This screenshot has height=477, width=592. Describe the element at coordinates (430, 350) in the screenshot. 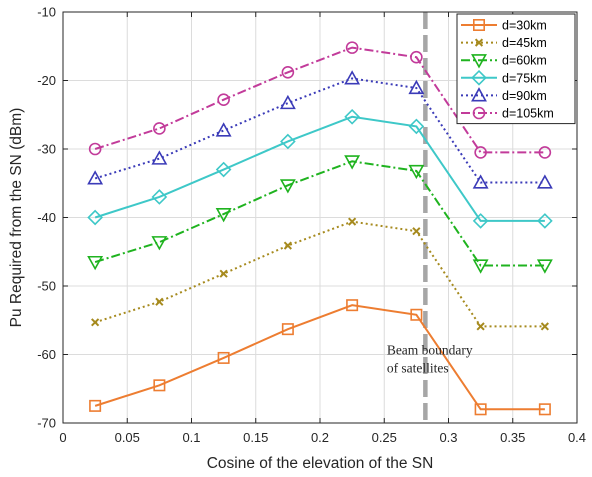

I see `annotation-line: Beam boundary` at that location.